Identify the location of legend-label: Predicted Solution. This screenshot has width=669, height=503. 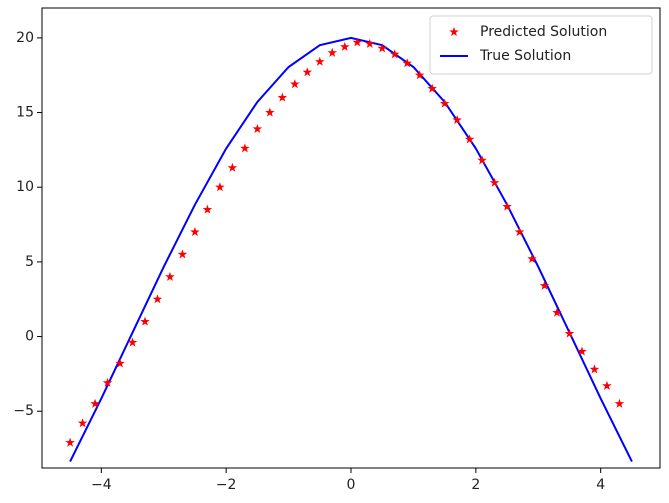
(543, 32).